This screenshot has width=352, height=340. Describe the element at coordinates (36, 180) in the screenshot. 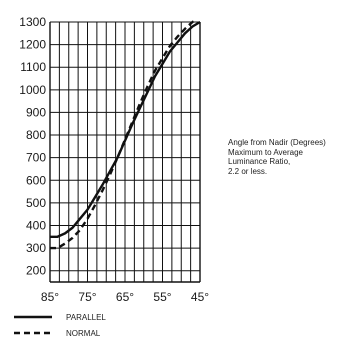

I see `y-tick-label: 600` at that location.